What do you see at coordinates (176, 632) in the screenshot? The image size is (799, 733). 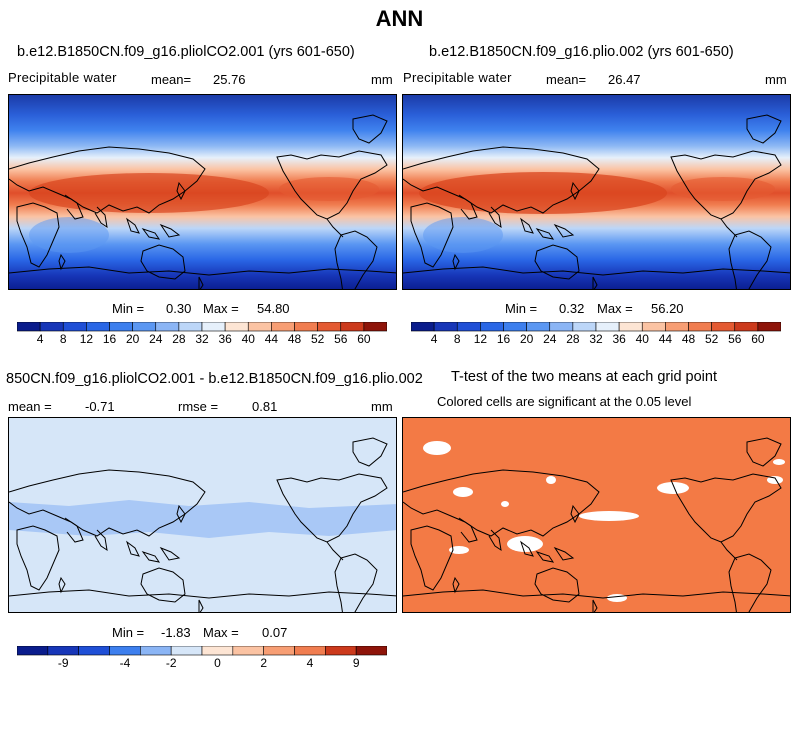 I see `panel3-min-value: -1.83` at bounding box center [176, 632].